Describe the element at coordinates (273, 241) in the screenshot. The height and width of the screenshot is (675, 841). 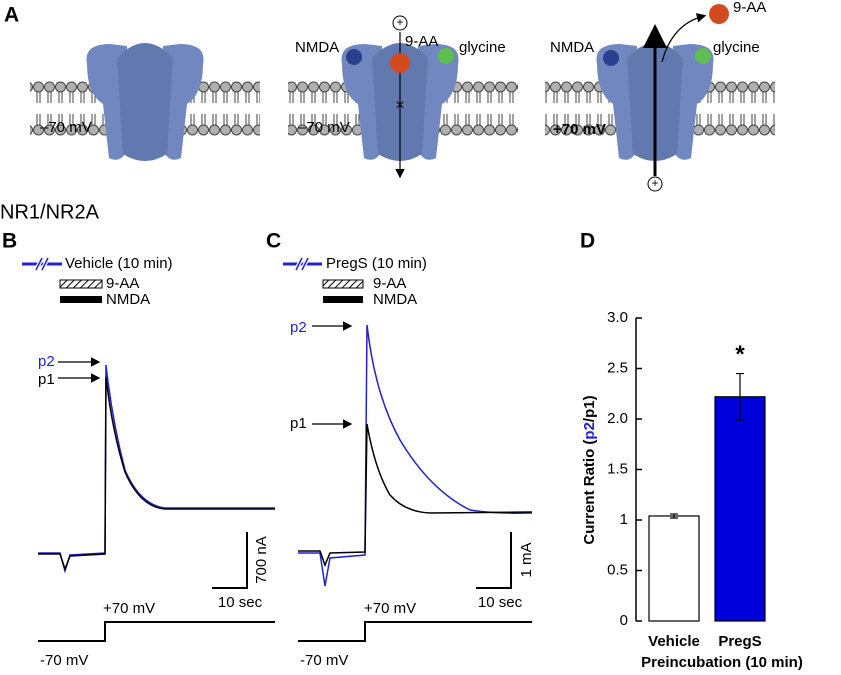
I see `panel-label: C` at that location.